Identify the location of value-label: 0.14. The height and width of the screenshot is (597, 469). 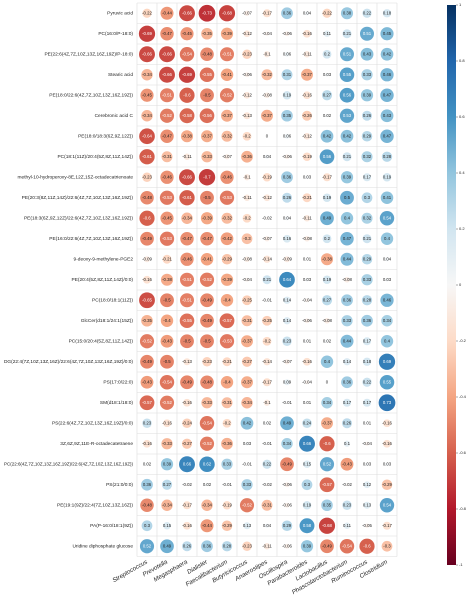
(347, 361).